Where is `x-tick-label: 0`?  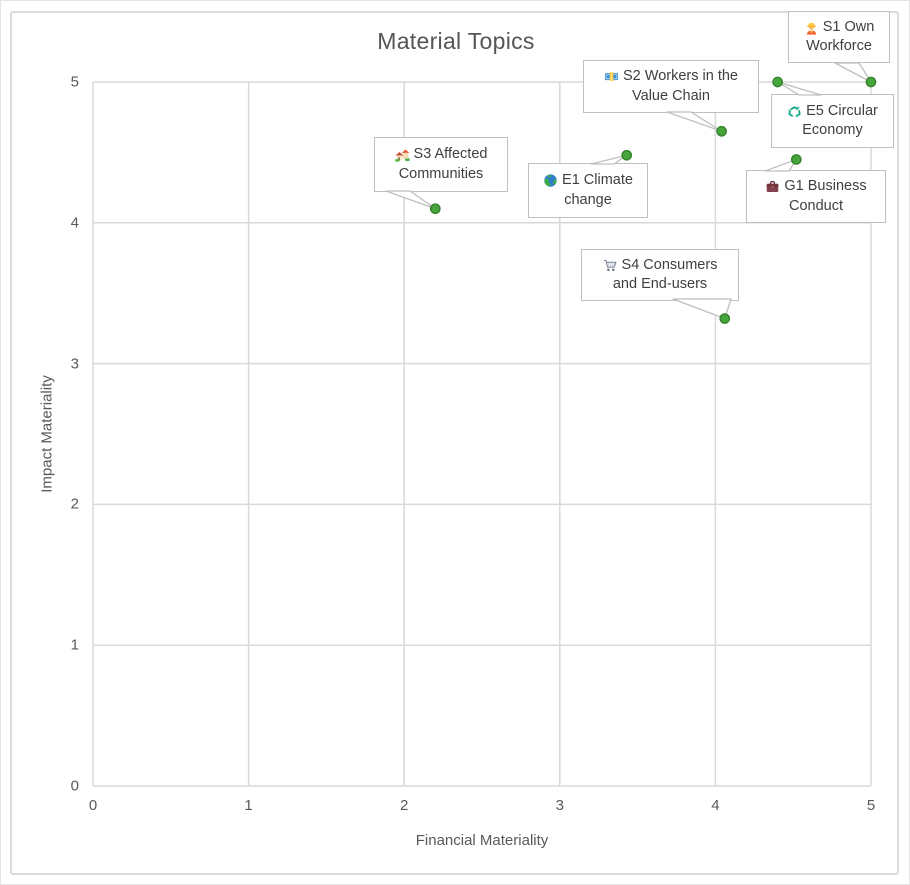
x-tick-label: 0 is located at coordinates (93, 805).